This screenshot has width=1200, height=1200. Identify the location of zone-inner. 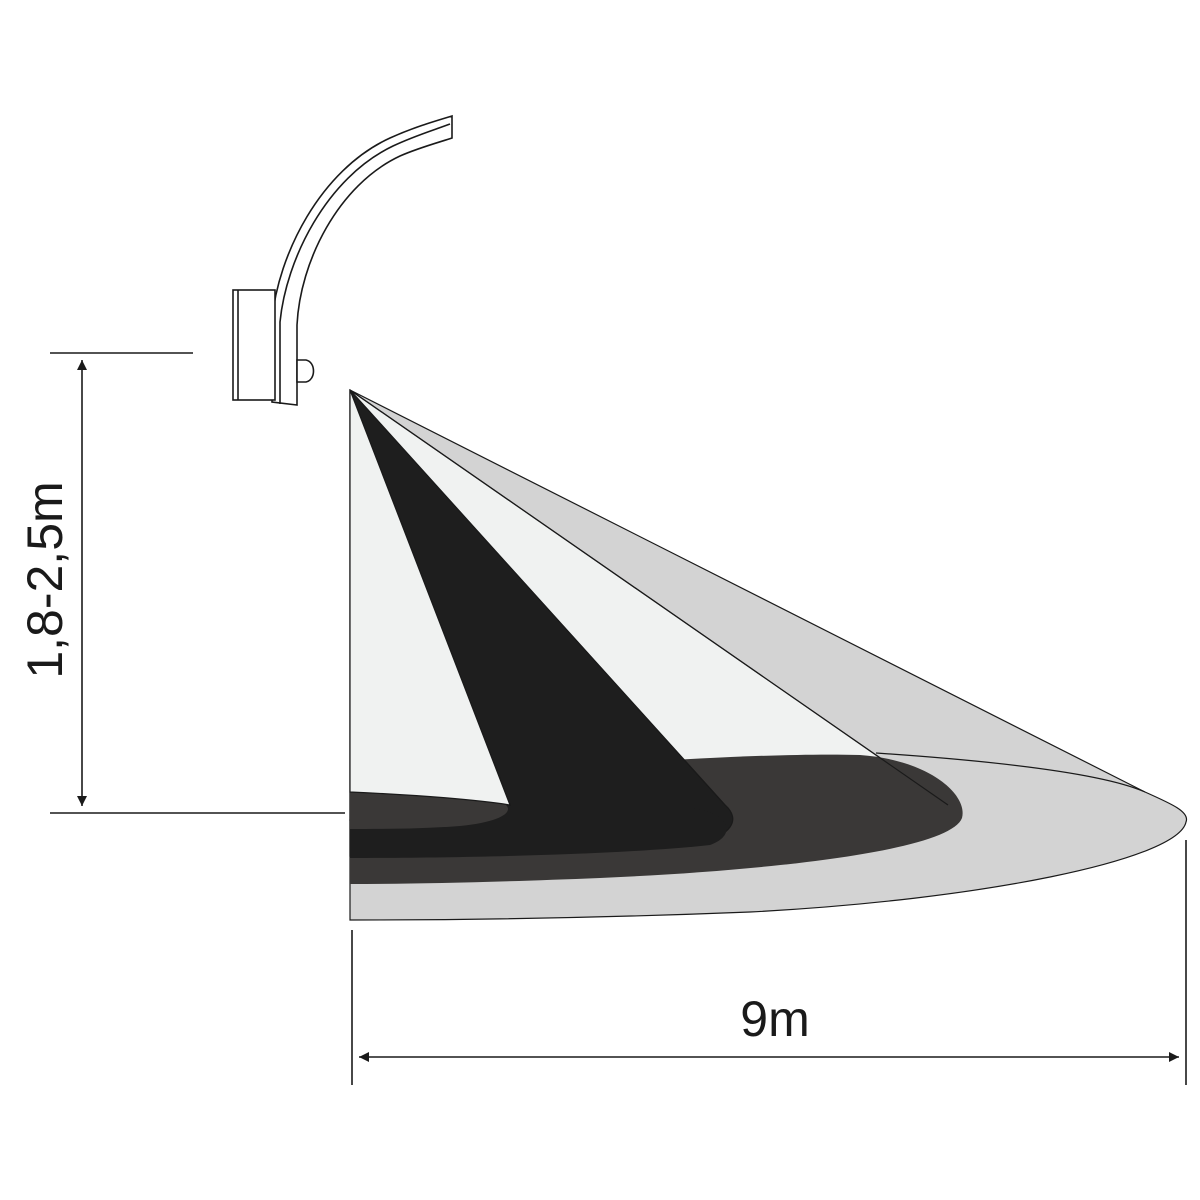
(430, 597).